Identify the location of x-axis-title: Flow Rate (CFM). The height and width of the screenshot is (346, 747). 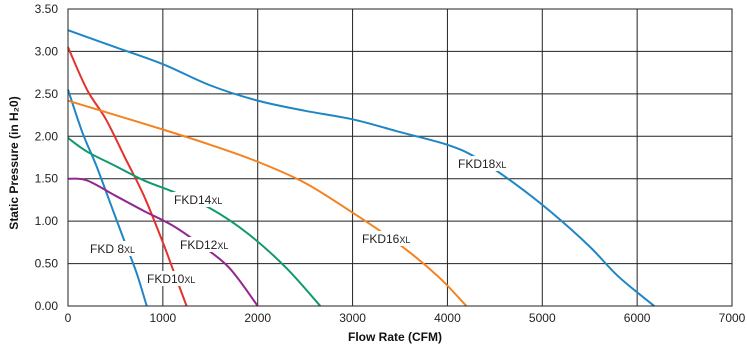
(395, 337).